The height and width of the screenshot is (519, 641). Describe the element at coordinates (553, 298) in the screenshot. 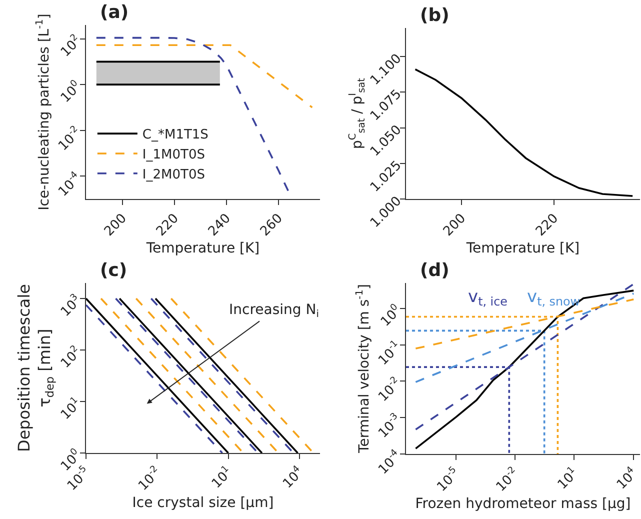

I see `series-label: v$_{t, snow}$` at that location.